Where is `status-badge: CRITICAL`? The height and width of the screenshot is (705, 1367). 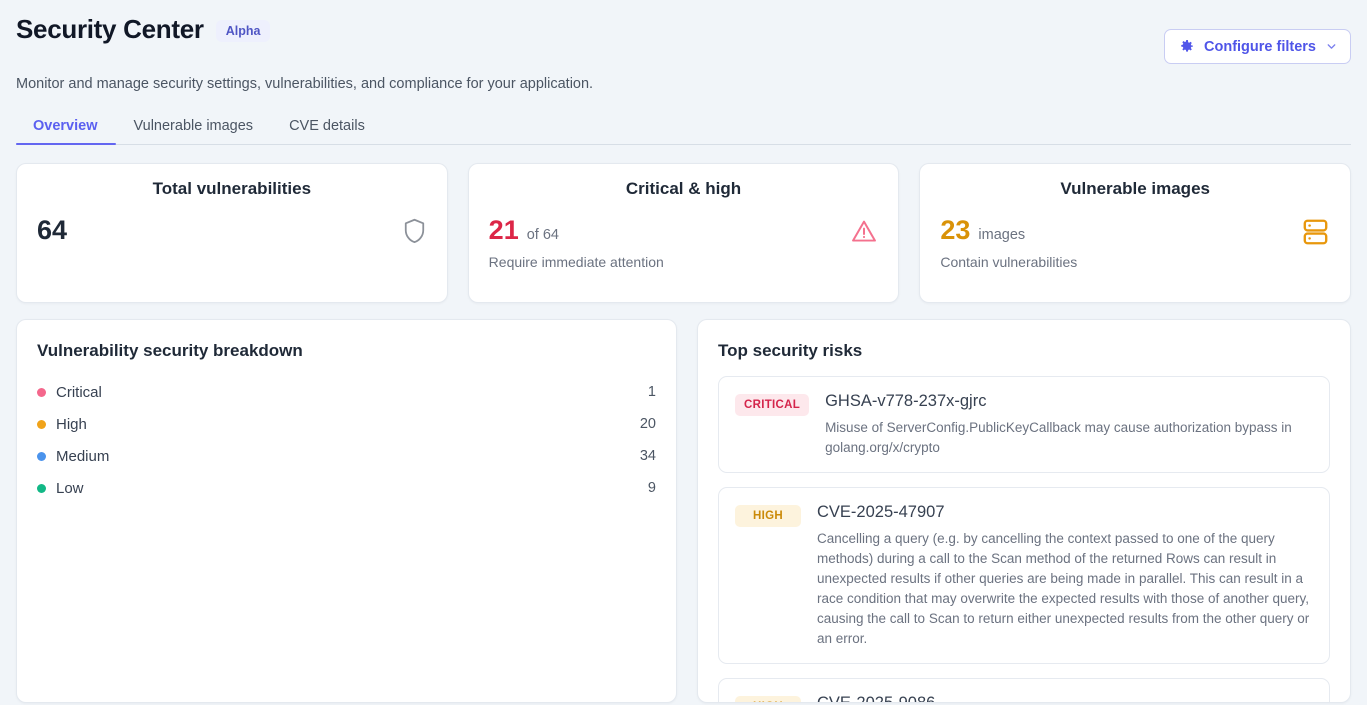
status-badge: CRITICAL is located at coordinates (772, 405).